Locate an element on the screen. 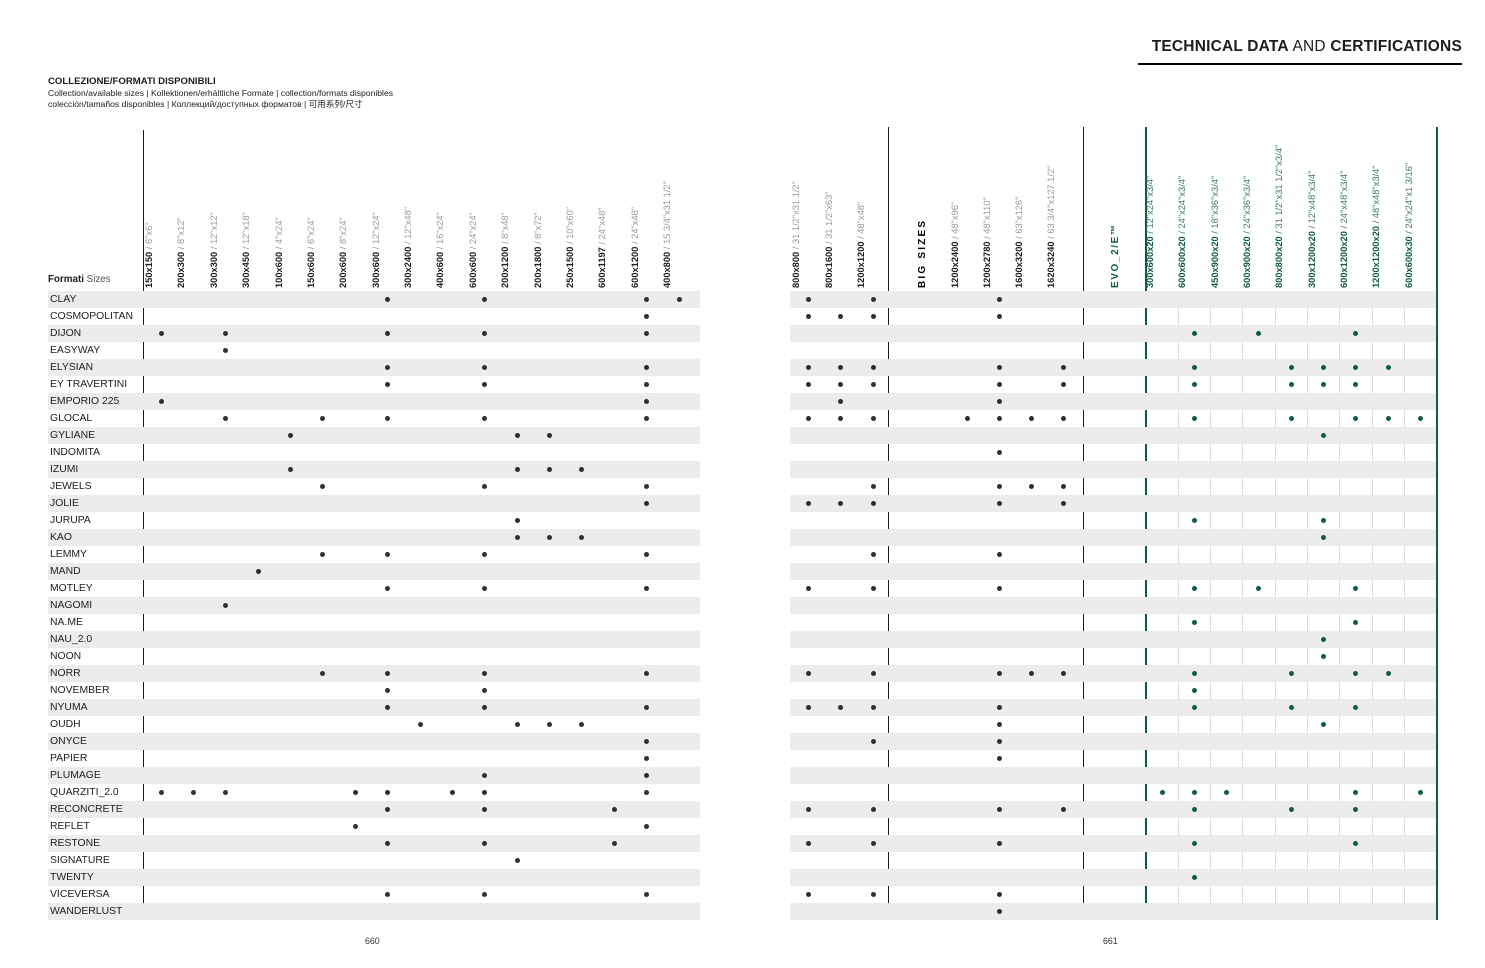  column-size-inch: / 24"x24" is located at coordinates (472, 232).